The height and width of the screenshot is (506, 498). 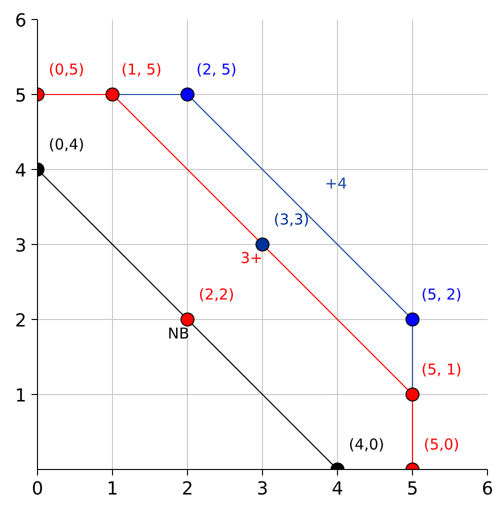 What do you see at coordinates (251, 258) in the screenshot?
I see `series-label: 3+` at bounding box center [251, 258].